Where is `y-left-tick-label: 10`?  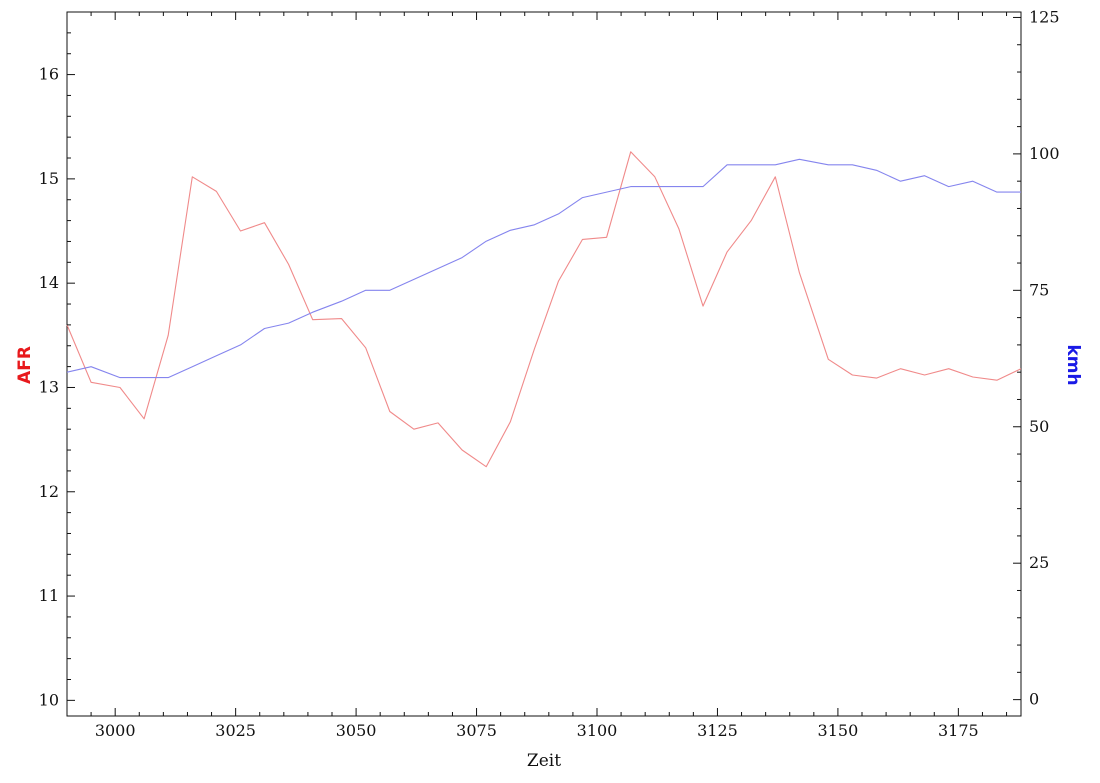 y-left-tick-label: 10 is located at coordinates (49, 699).